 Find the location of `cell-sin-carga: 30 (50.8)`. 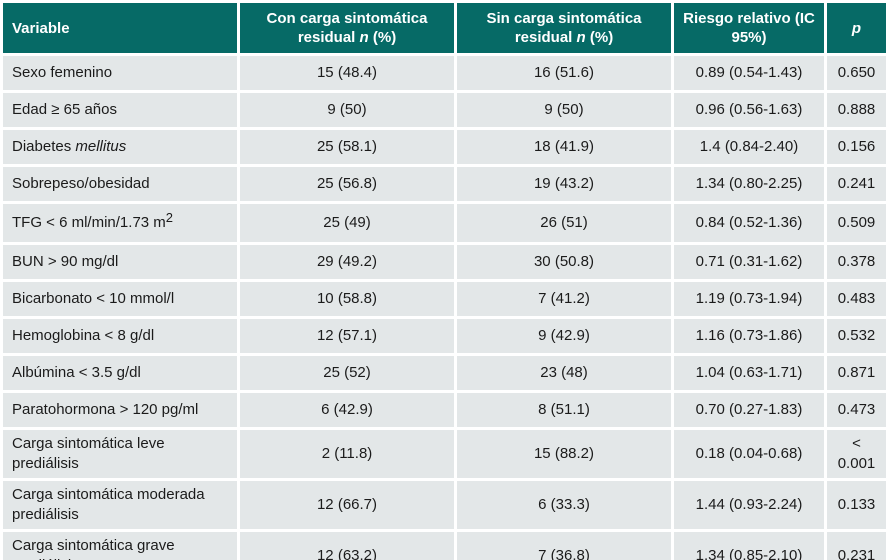

cell-sin-carga: 30 (50.8) is located at coordinates (564, 262).